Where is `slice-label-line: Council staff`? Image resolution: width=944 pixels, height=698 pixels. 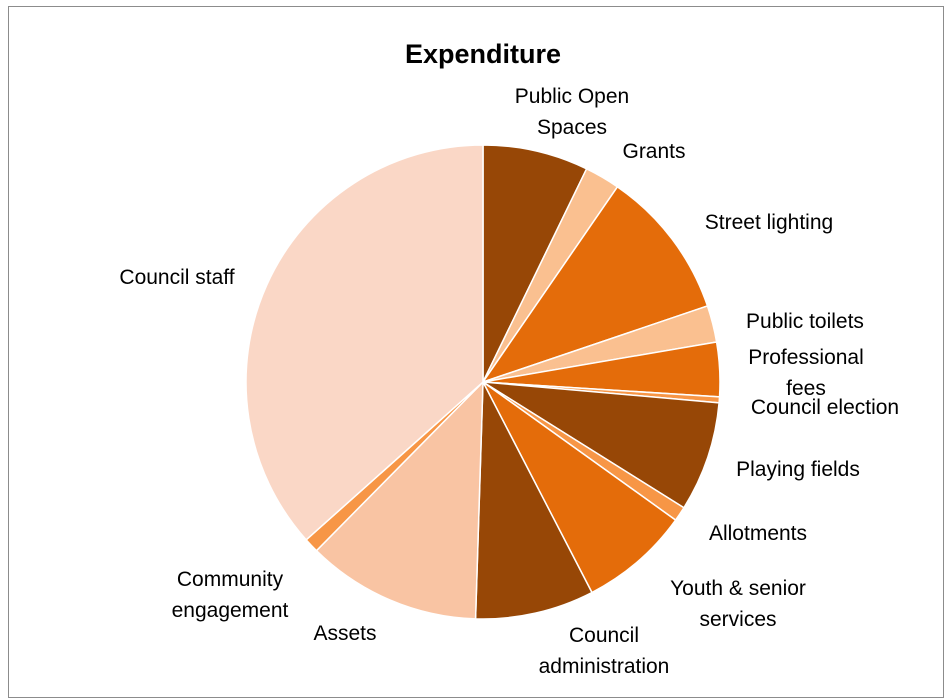 slice-label-line: Council staff is located at coordinates (176, 277).